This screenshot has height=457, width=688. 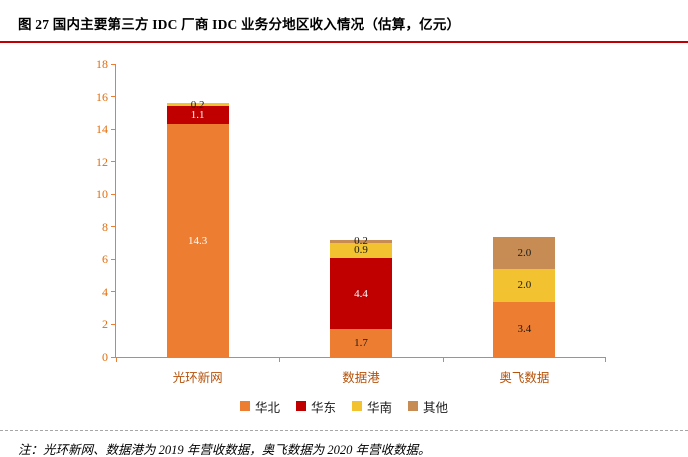 I want to click on y-axis-tick-label: 16, so click(x=102, y=96).